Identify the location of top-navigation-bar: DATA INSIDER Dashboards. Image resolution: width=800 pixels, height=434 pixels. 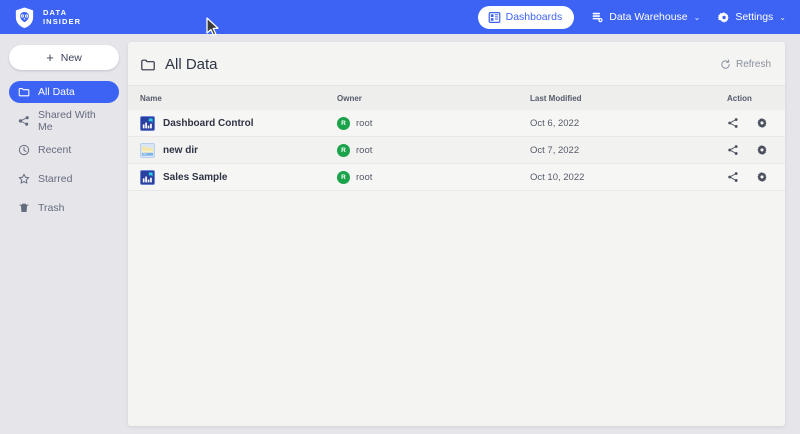
(400, 18).